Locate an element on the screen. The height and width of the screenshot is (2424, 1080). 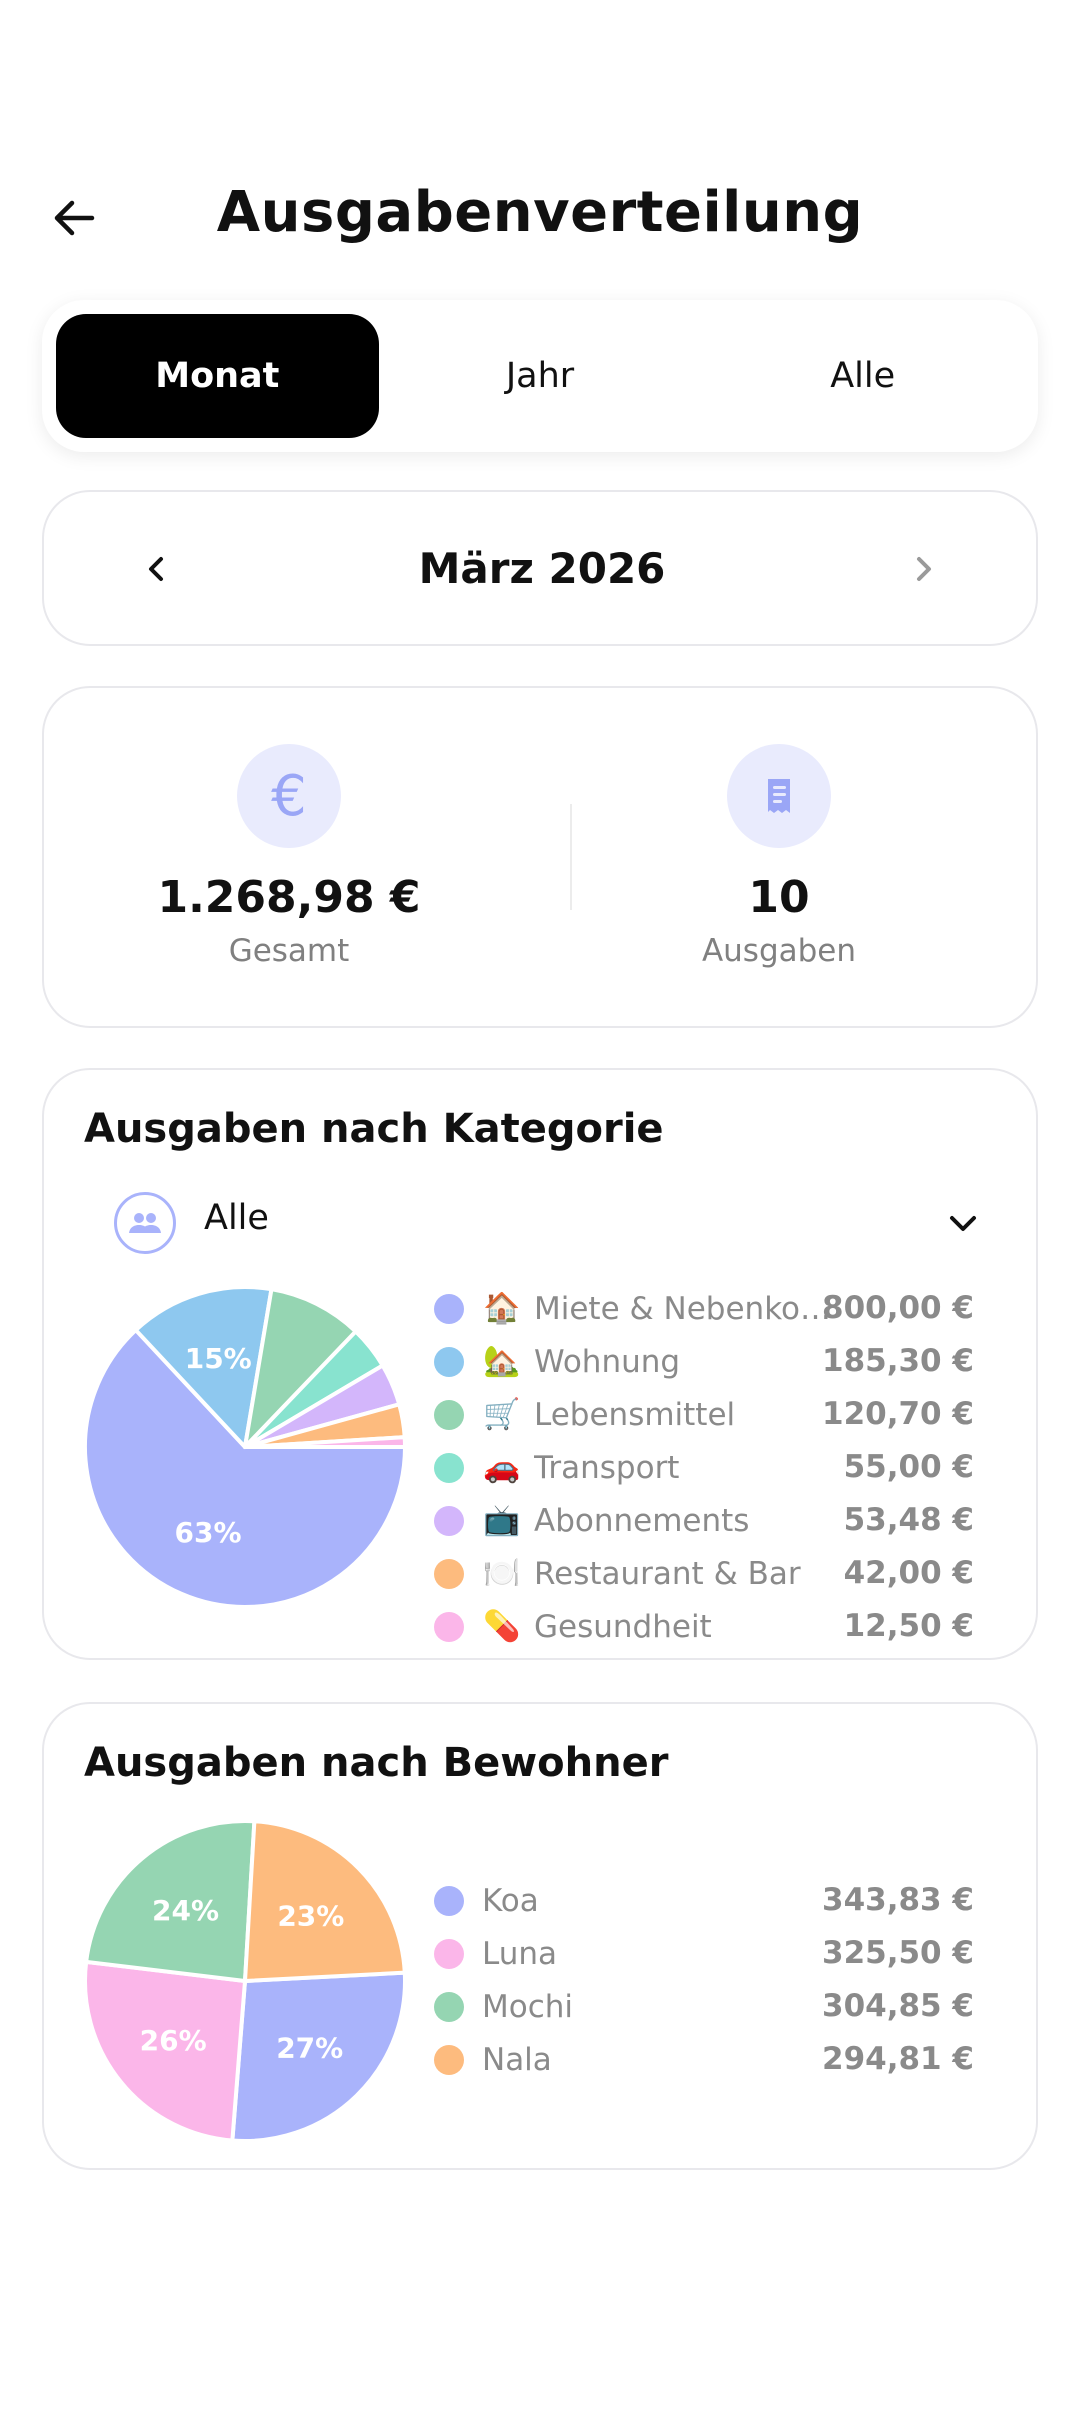
resident-filter-dropdown: Alle is located at coordinates (549, 1223).